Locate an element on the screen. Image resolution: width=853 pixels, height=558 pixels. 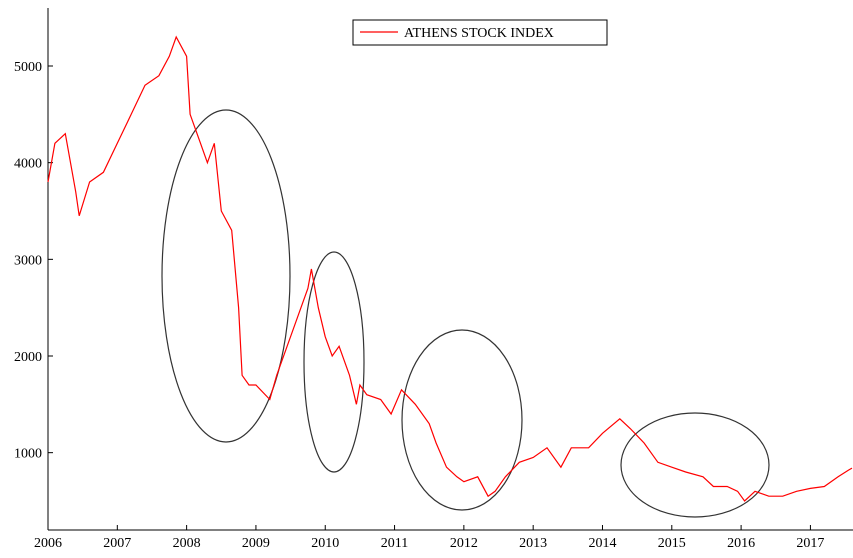
x-tick-label: 2006 is located at coordinates (48, 543).